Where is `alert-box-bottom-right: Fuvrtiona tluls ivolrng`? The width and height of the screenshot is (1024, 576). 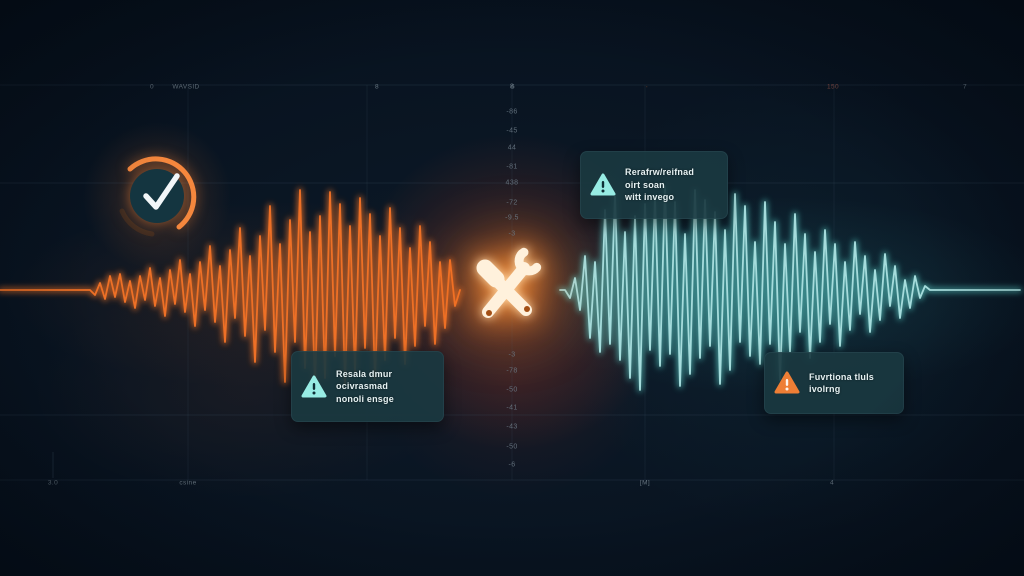 alert-box-bottom-right: Fuvrtiona tluls ivolrng is located at coordinates (834, 383).